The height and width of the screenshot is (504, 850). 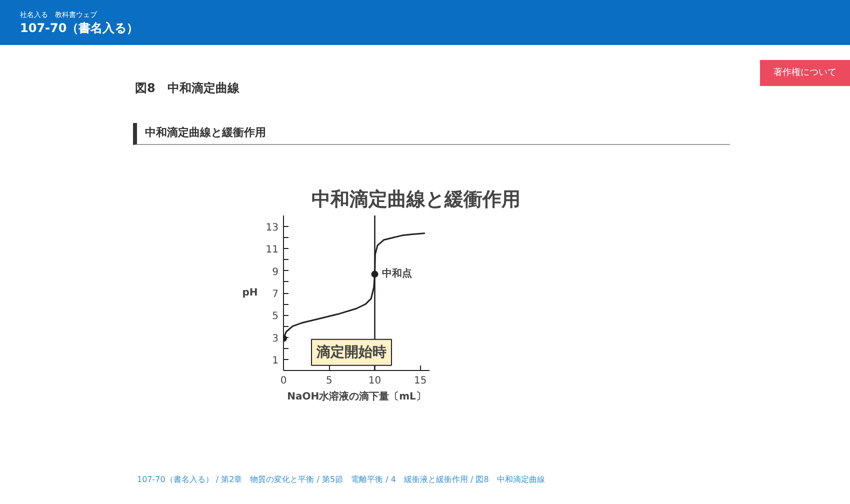 I want to click on y-axis-title: pH, so click(x=250, y=293).